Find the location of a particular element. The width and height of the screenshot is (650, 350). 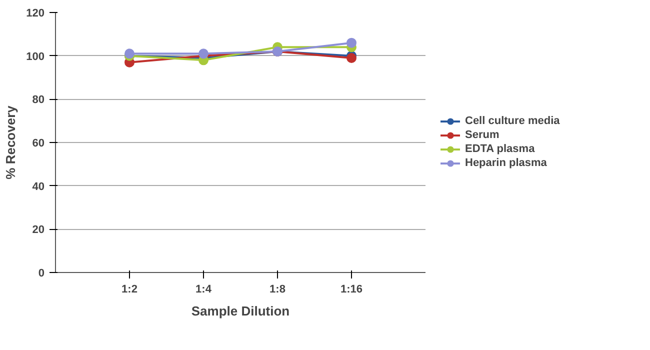

x-axis-title: Sample Dilution is located at coordinates (240, 311).